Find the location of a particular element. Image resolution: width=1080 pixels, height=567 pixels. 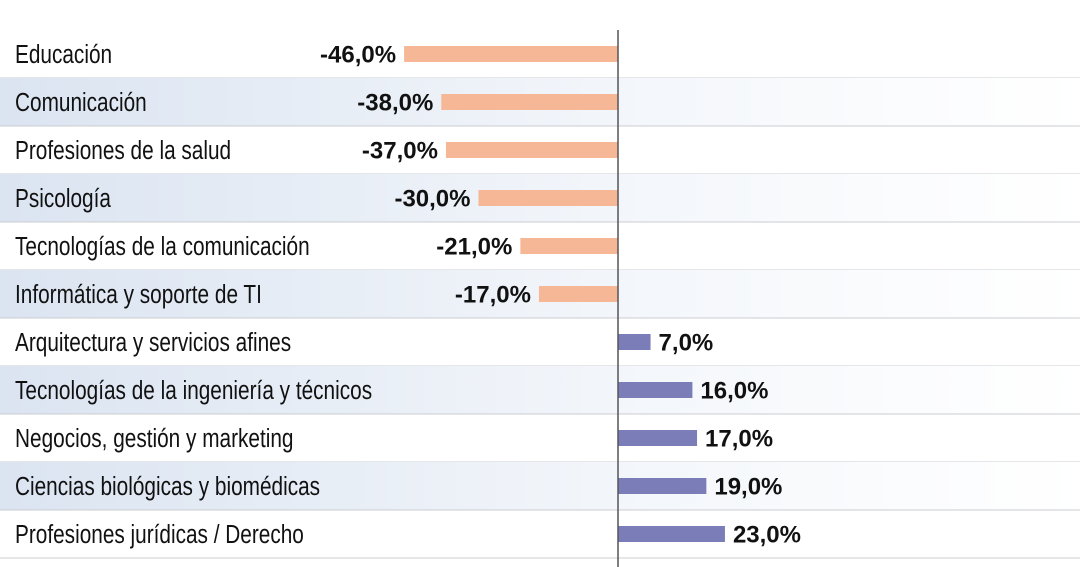

value-label: -37,0% is located at coordinates (400, 150).